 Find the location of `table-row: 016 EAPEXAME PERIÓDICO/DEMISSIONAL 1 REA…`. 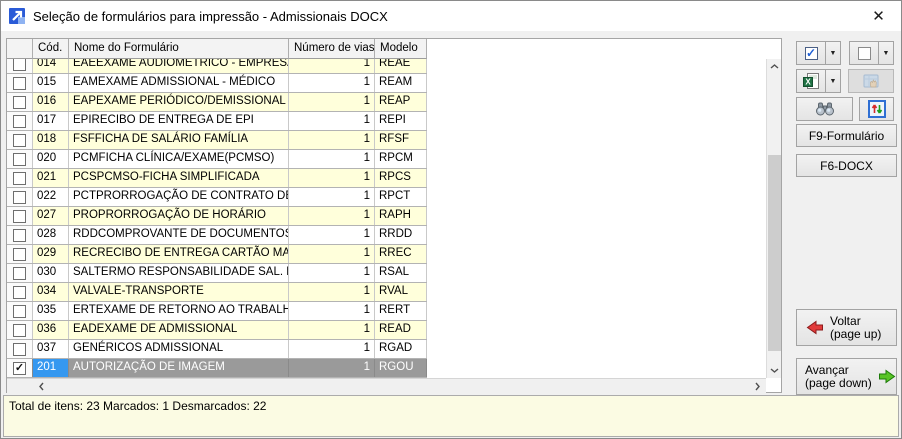

table-row: 016 EAPEXAME PERIÓDICO/DEMISSIONAL 1 REA… is located at coordinates (217, 102).